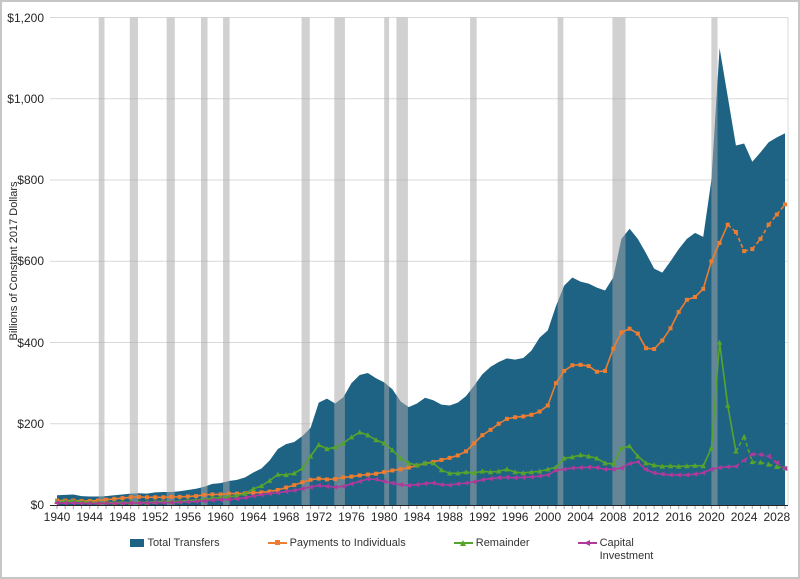  What do you see at coordinates (711, 517) in the screenshot?
I see `x-tick-label: 2020` at bounding box center [711, 517].